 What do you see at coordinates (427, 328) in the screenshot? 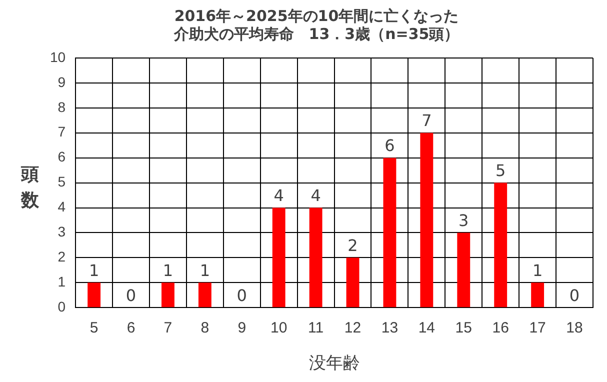
I see `x-tick-label: 14` at bounding box center [427, 328].